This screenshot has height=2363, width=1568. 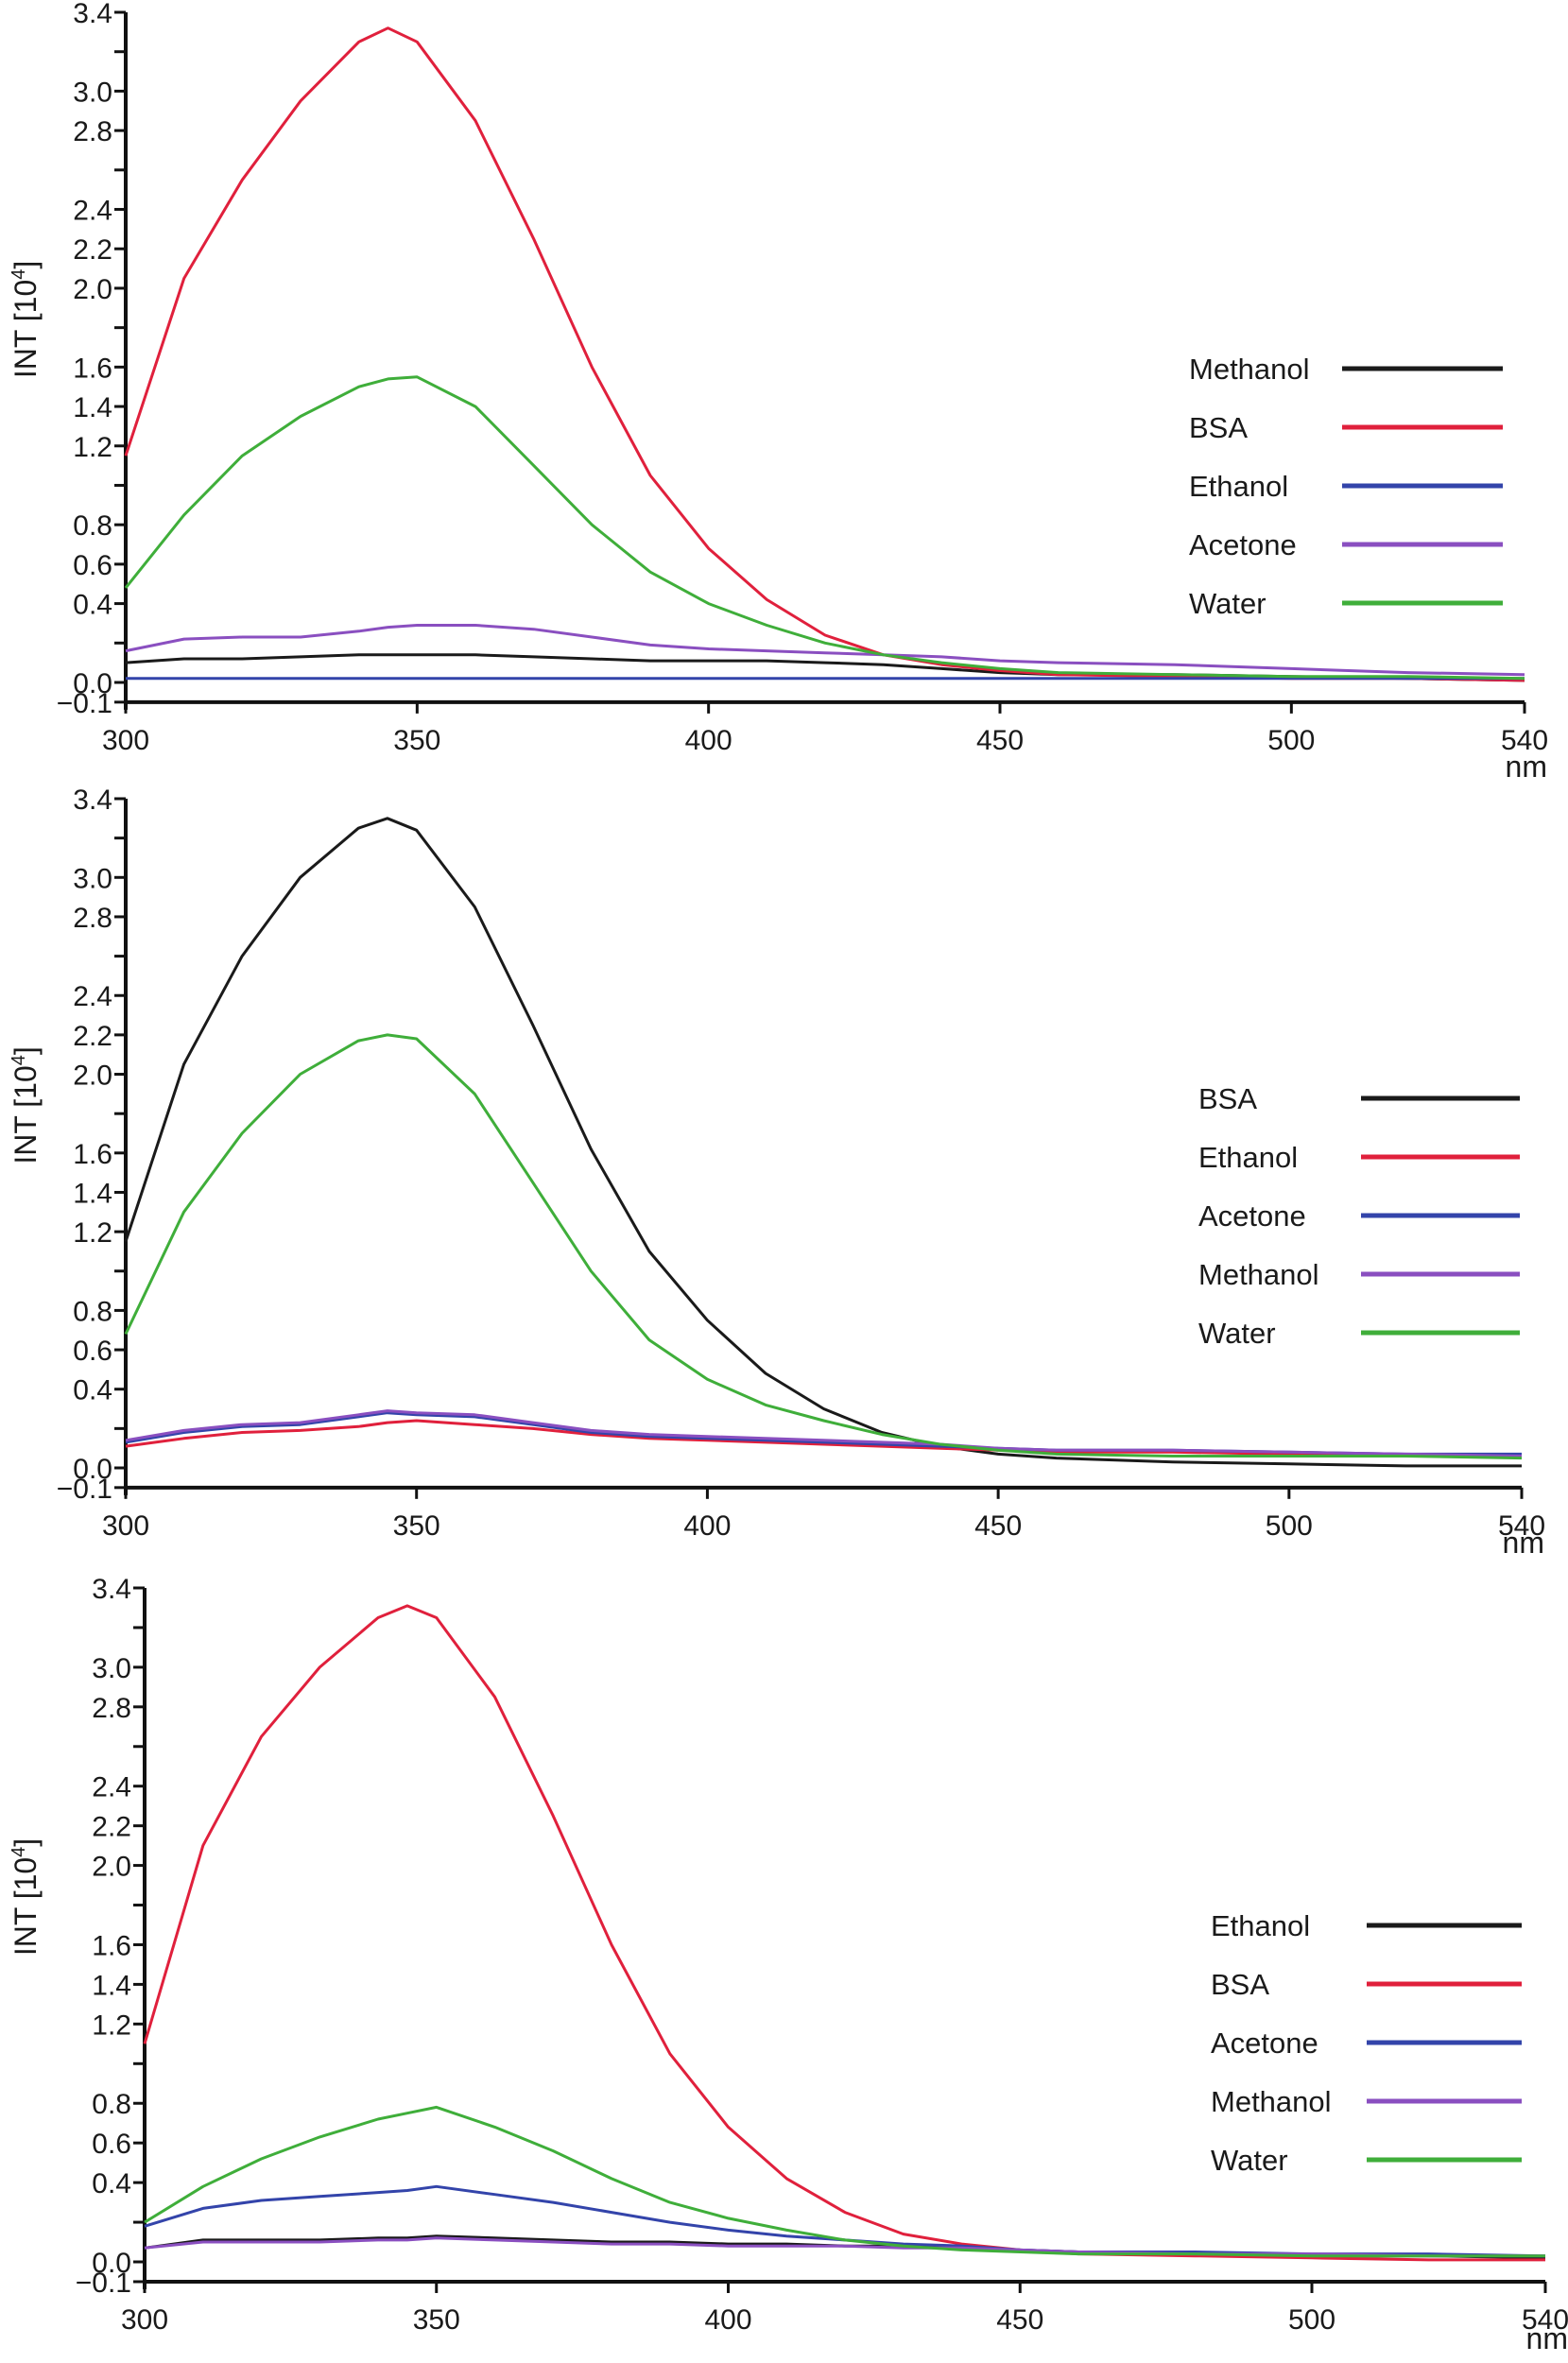 I want to click on series-line-acetone, so click(x=825, y=650).